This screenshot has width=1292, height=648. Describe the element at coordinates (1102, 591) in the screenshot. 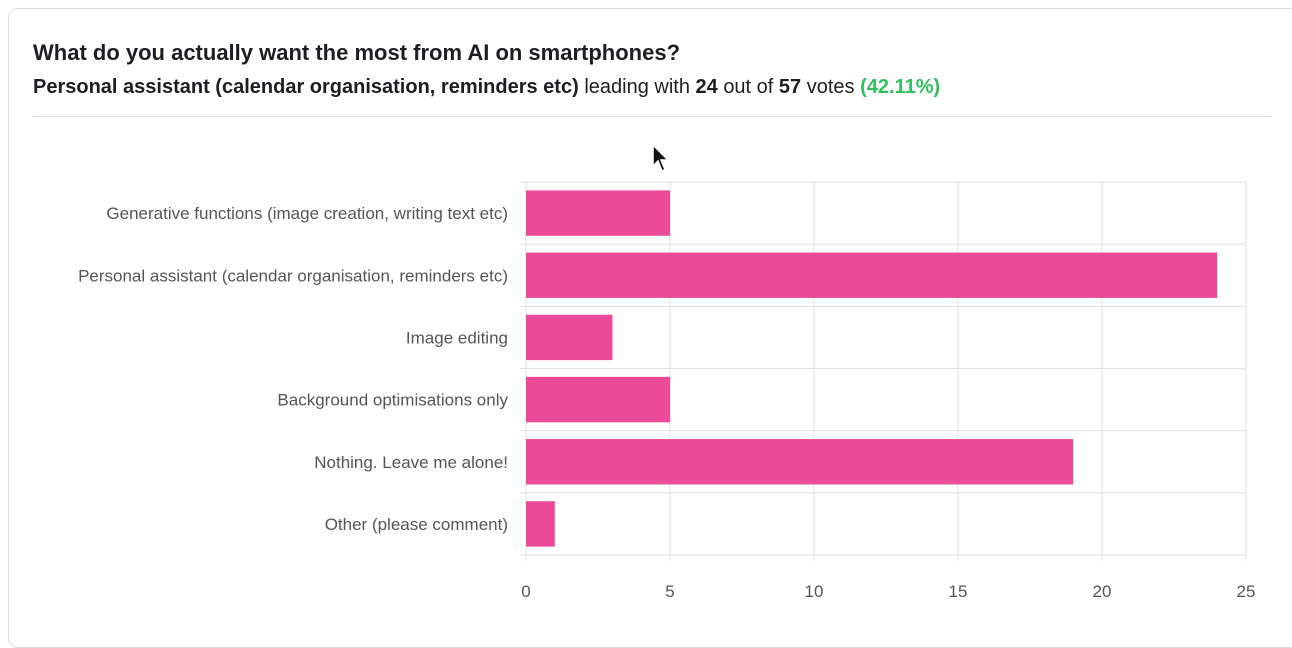

I see `x-tick-label: 20` at that location.